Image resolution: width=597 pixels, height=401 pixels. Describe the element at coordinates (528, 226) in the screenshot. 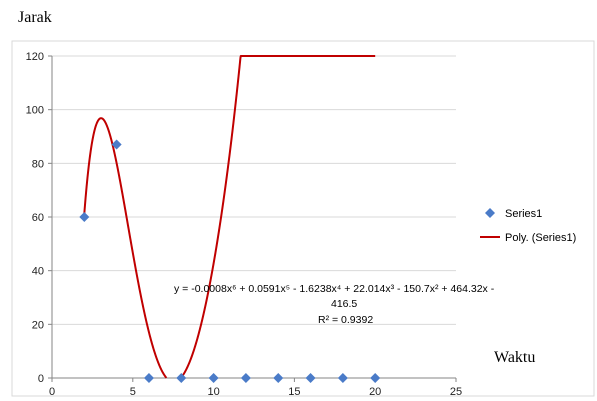

I see `legend: Series1 Poly. (Series1)` at that location.